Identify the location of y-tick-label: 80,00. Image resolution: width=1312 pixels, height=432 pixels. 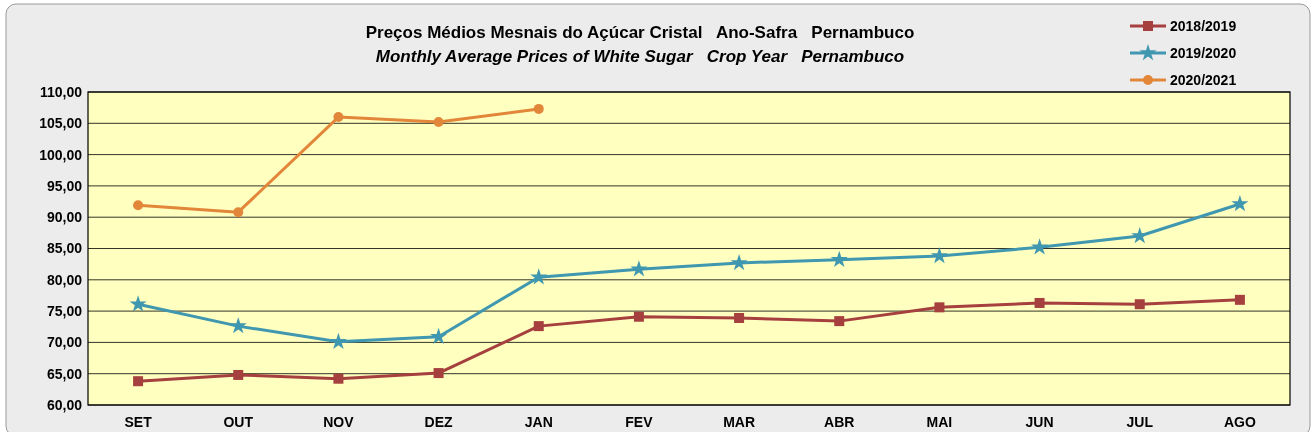
(64, 279).